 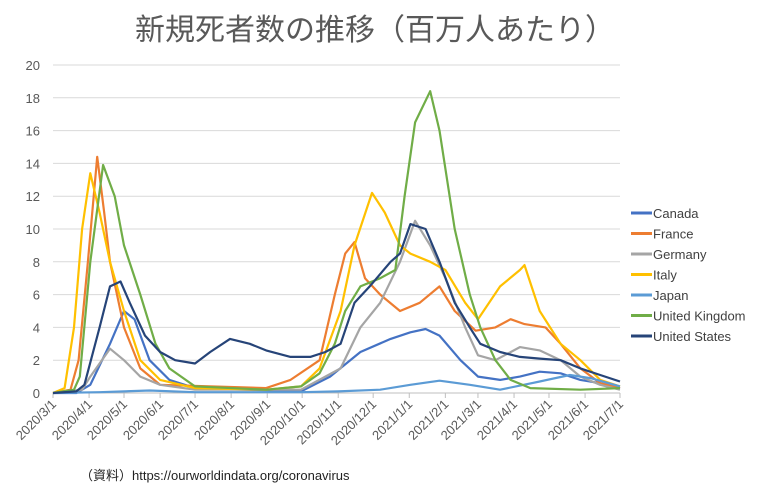 I want to click on legend-label: United States, so click(x=692, y=336).